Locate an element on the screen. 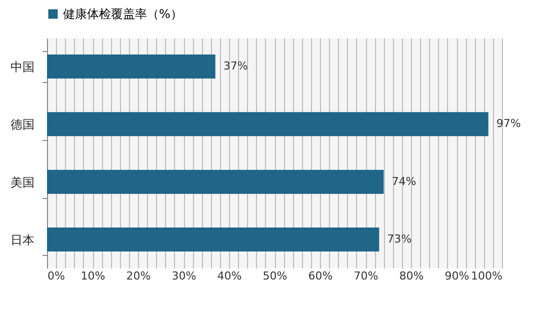 This screenshot has height=332, width=547. data-label: 73% is located at coordinates (399, 239).